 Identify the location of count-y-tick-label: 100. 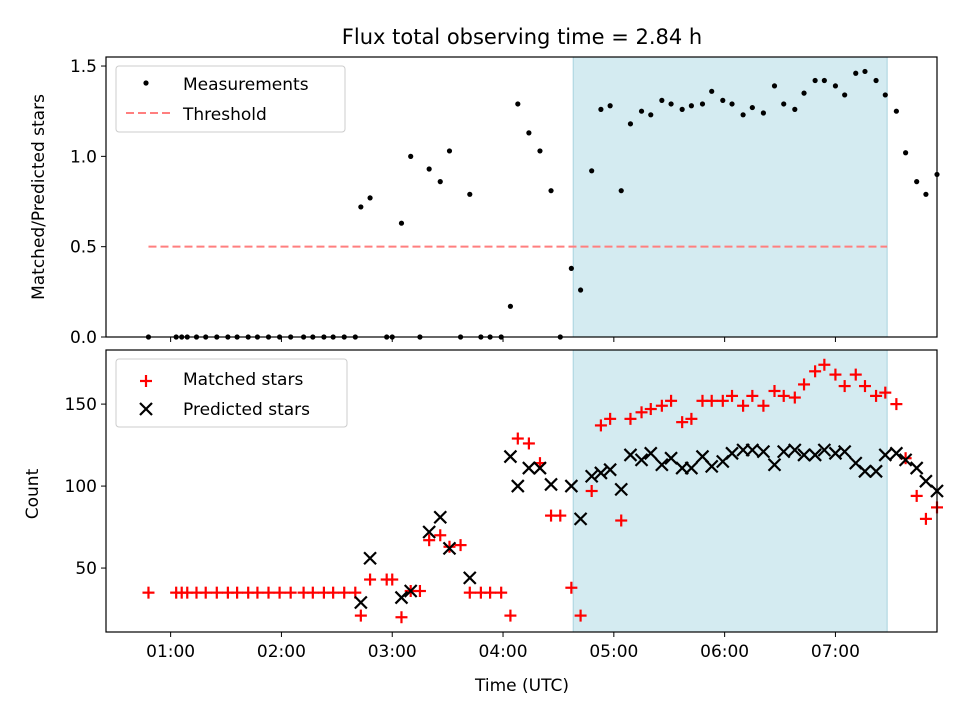
(81, 487).